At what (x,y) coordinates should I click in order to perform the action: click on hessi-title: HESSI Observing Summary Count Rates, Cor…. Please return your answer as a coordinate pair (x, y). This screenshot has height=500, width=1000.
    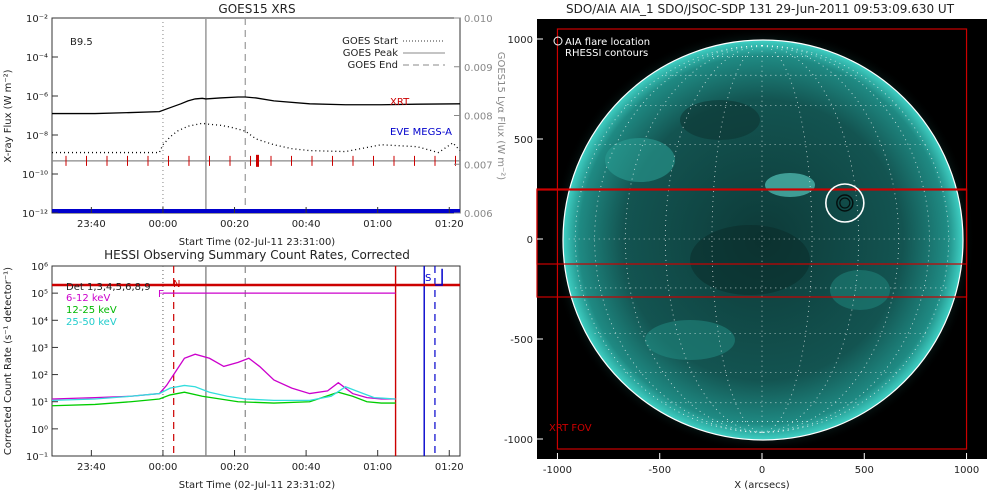
    Looking at the image, I should click on (257, 255).